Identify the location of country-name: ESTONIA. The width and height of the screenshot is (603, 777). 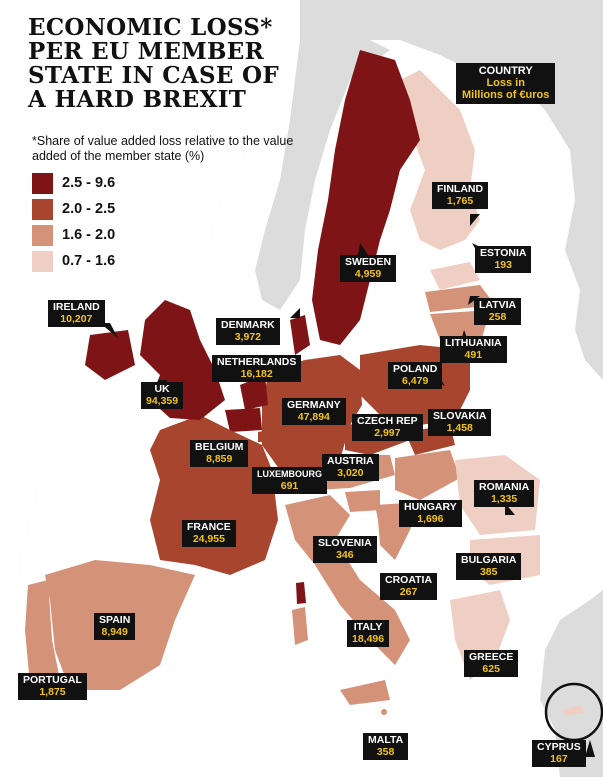
(503, 253).